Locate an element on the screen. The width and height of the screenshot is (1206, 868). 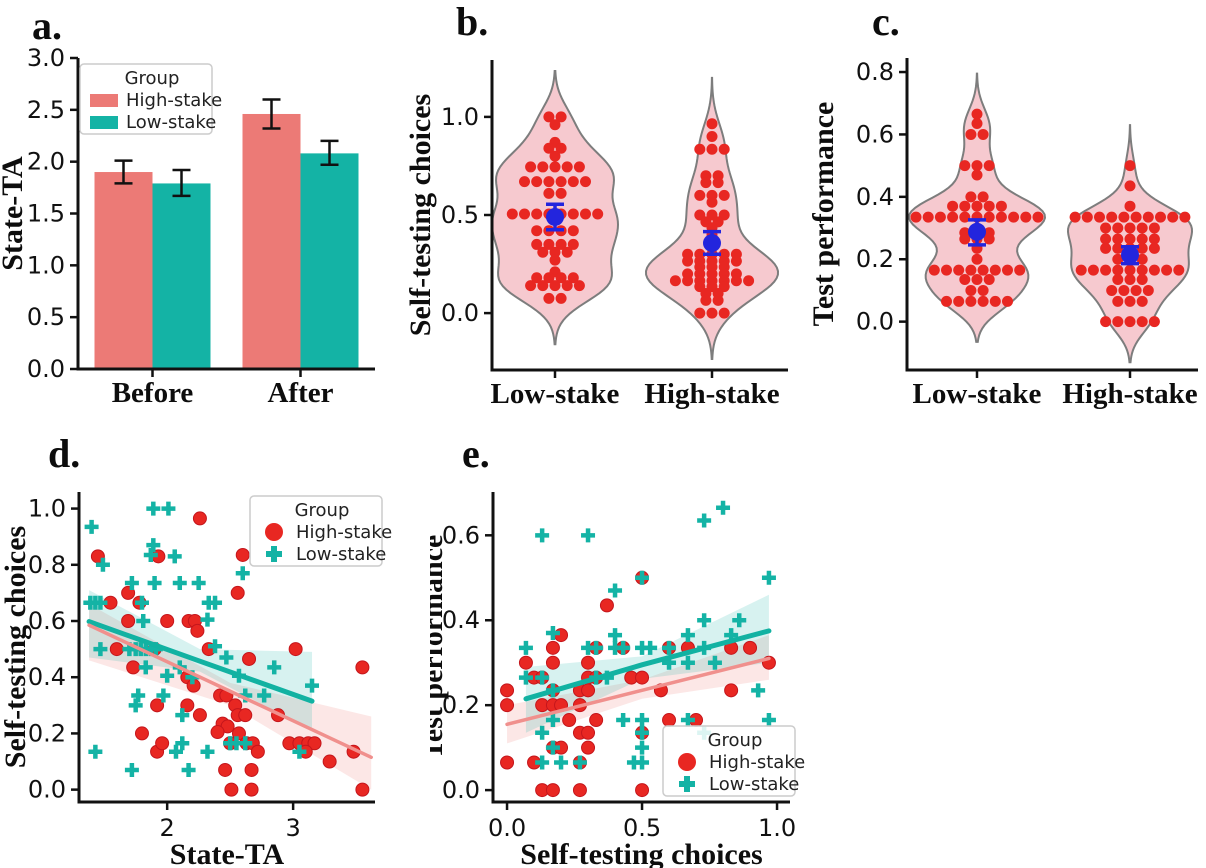
x-category-label: Low-stake is located at coordinates (977, 394).